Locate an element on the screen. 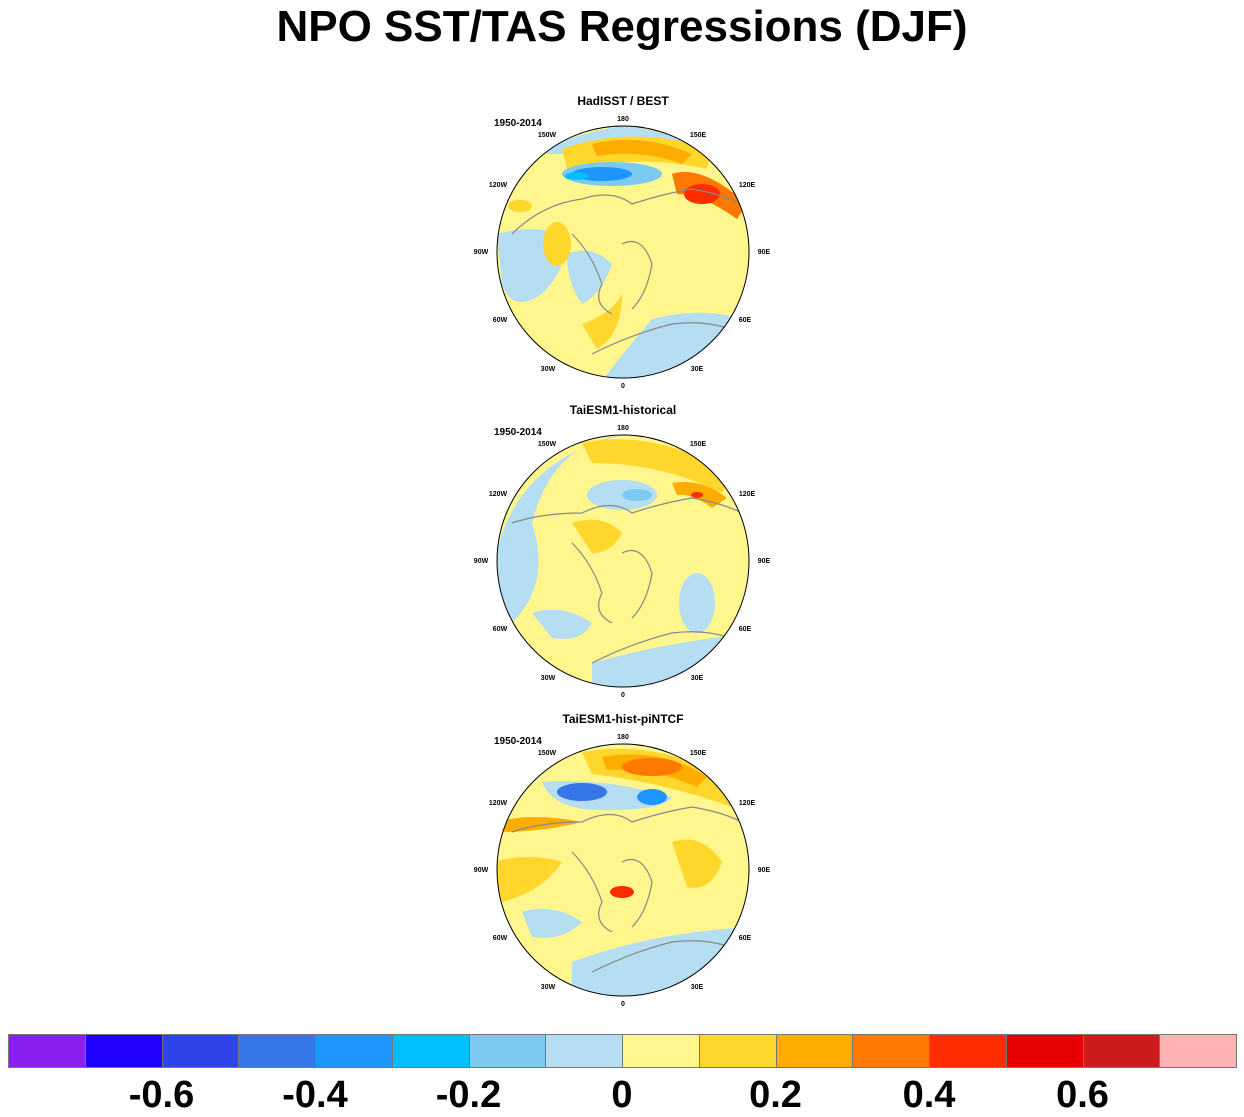 This screenshot has width=1244, height=1117. colorbar-tick-label: 0 is located at coordinates (622, 1095).